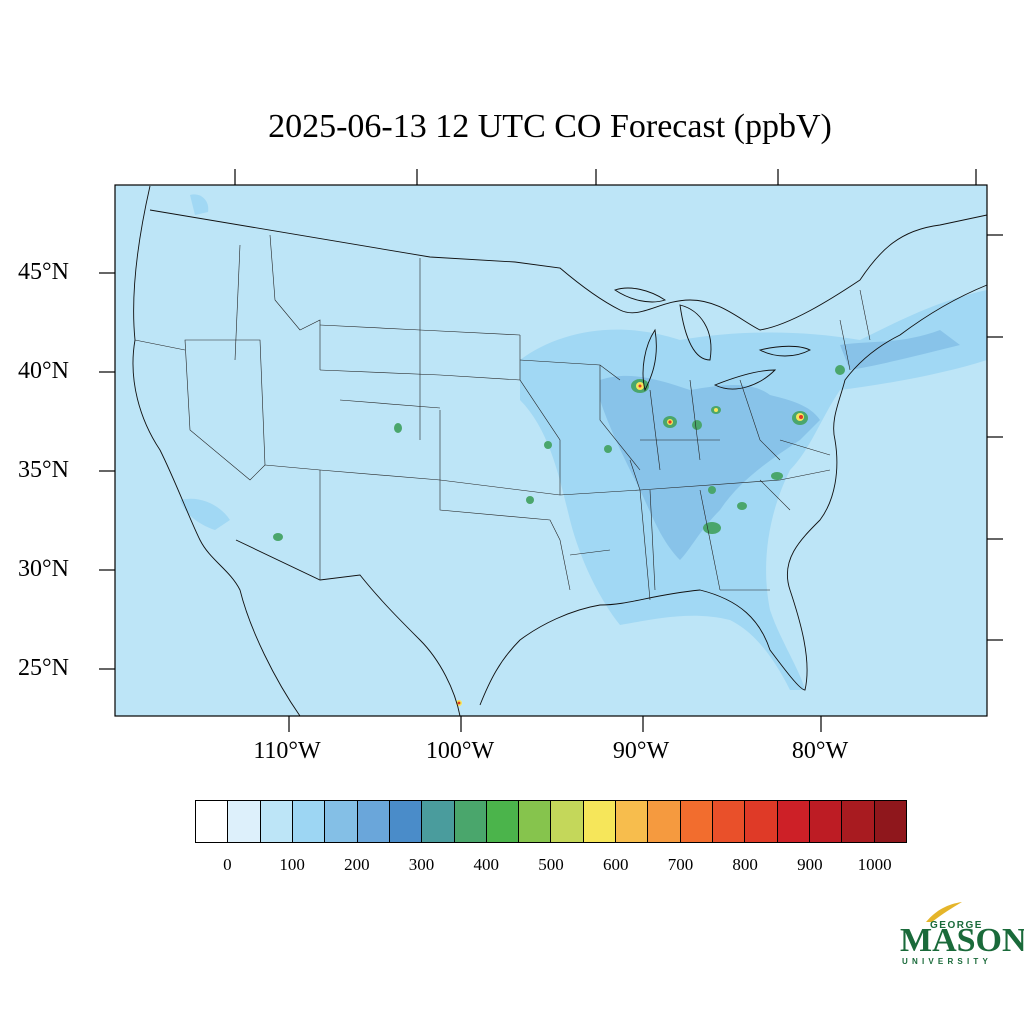  What do you see at coordinates (995, 437) in the screenshot?
I see `right-ticks` at bounding box center [995, 437].